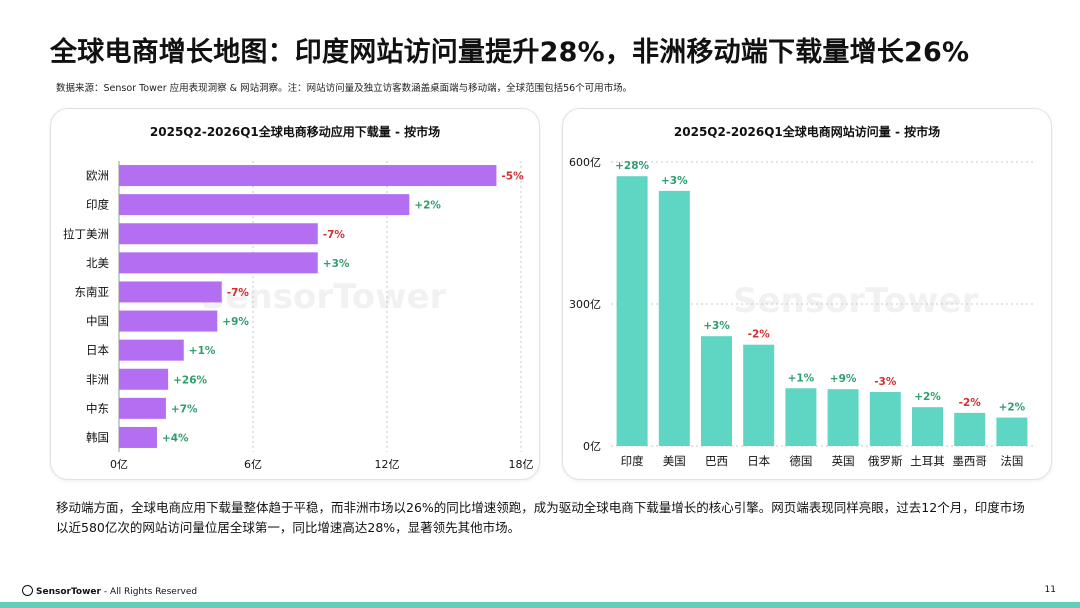 The height and width of the screenshot is (608, 1080). What do you see at coordinates (512, 177) in the screenshot?
I see `growth-label: -5%` at bounding box center [512, 177].